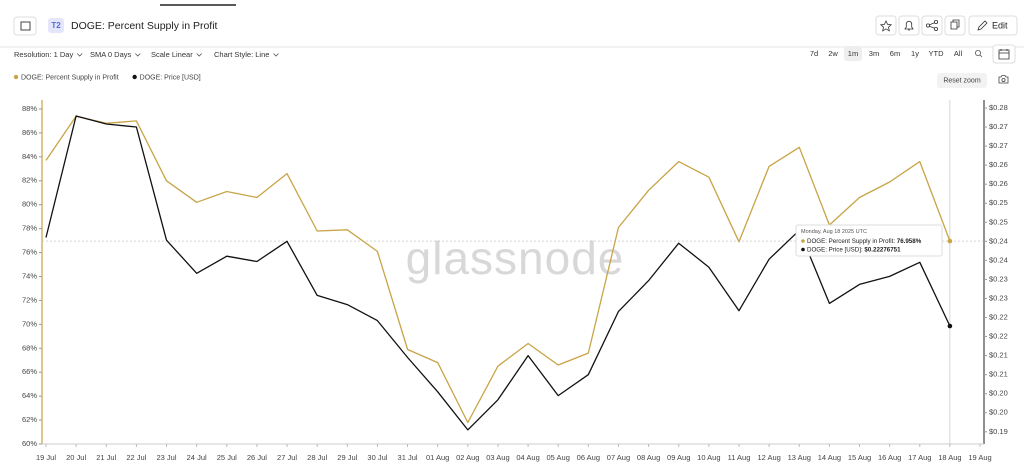  I want to click on legend-label: DOGE: Price [USD], so click(170, 77).